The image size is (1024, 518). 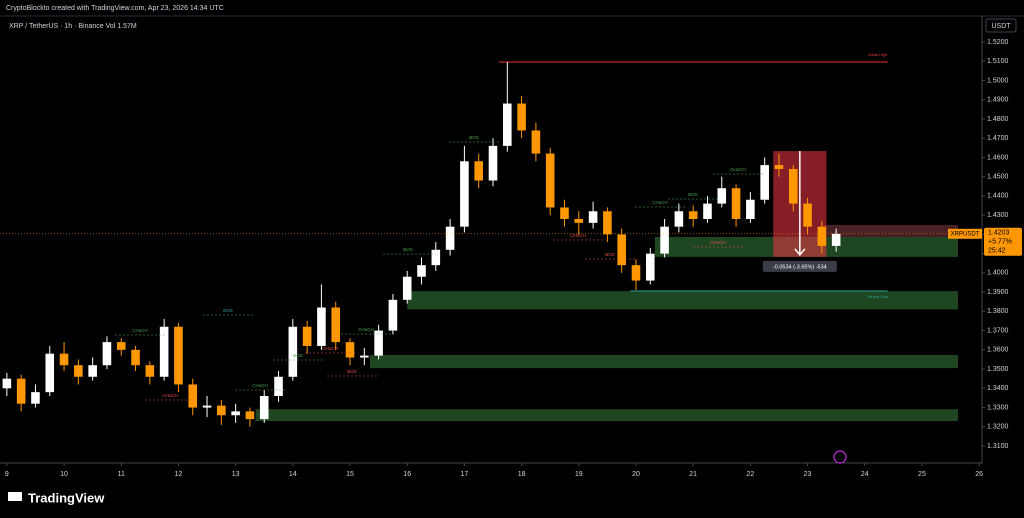 What do you see at coordinates (121, 474) in the screenshot?
I see `x-tick-label: 11` at bounding box center [121, 474].